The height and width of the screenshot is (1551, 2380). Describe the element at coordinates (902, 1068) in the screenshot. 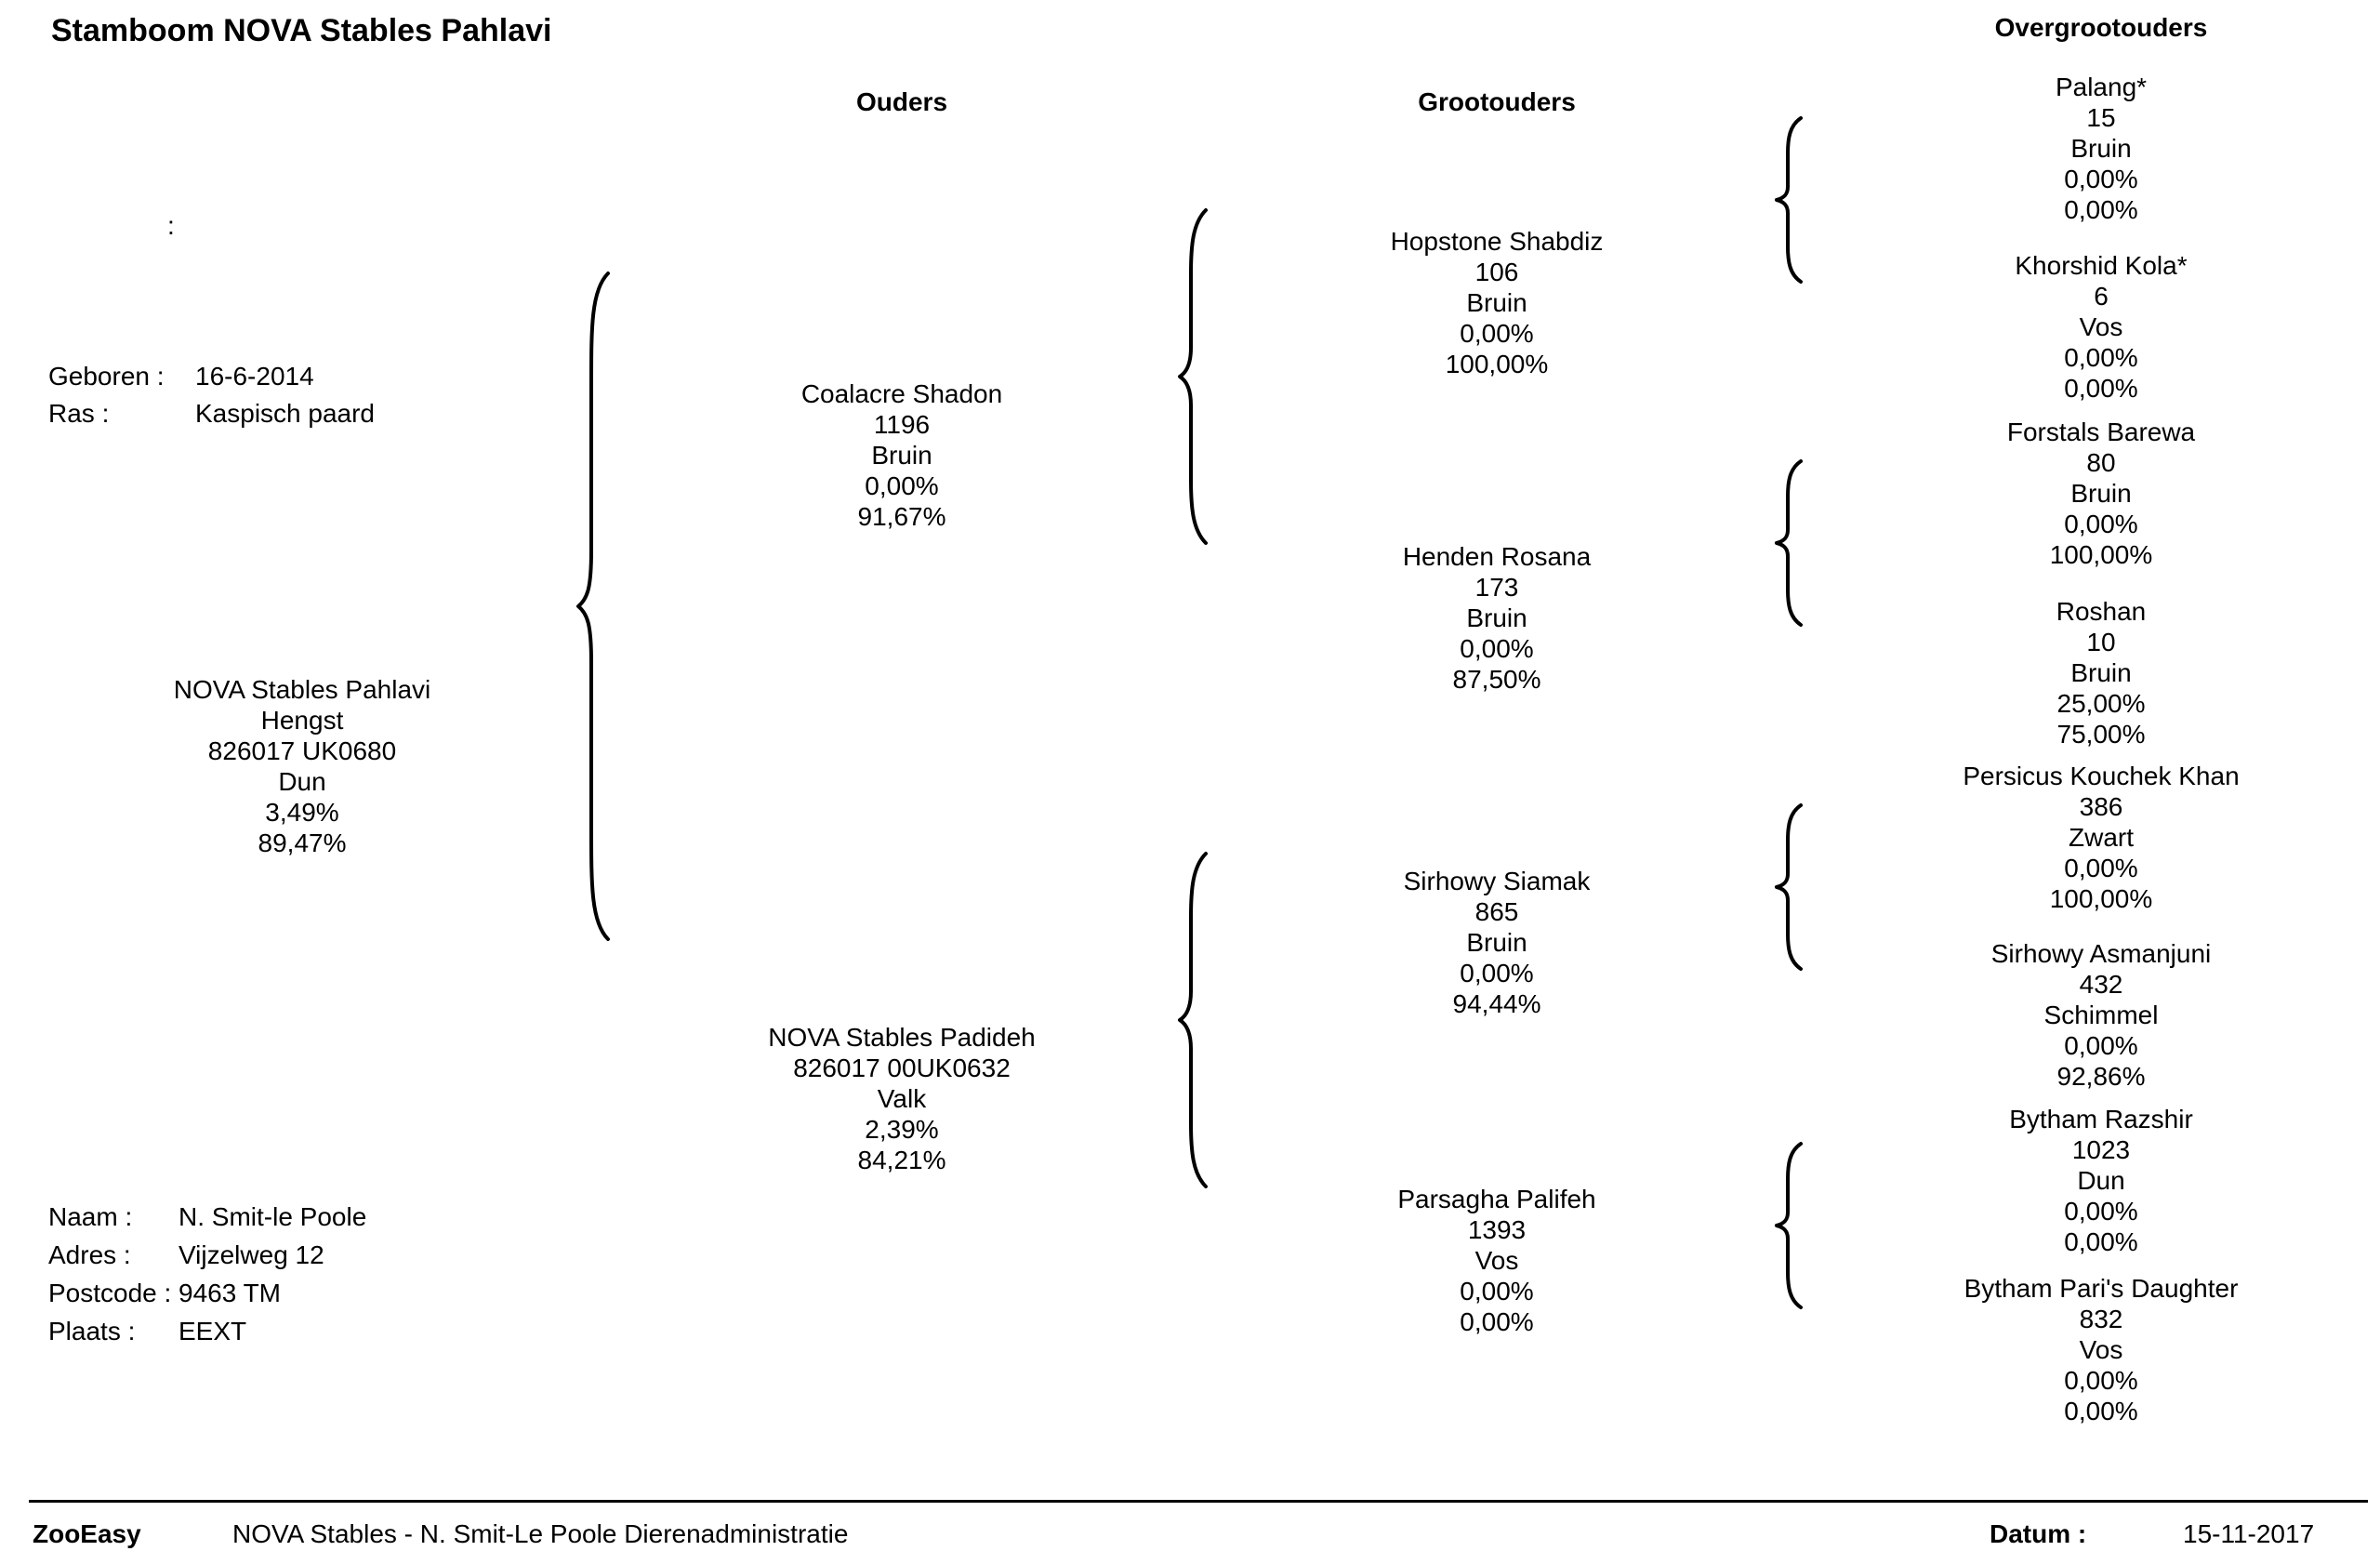

I see `animal-id: 826017 00UK0632` at that location.